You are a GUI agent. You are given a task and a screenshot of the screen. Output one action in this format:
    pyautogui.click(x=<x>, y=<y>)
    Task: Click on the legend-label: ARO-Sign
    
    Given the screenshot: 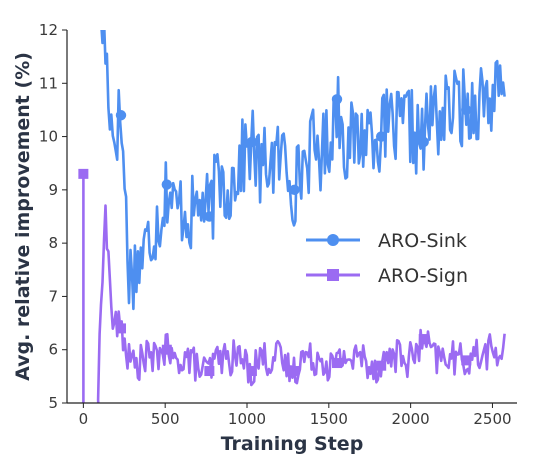 What is the action you would take?
    pyautogui.click(x=423, y=276)
    